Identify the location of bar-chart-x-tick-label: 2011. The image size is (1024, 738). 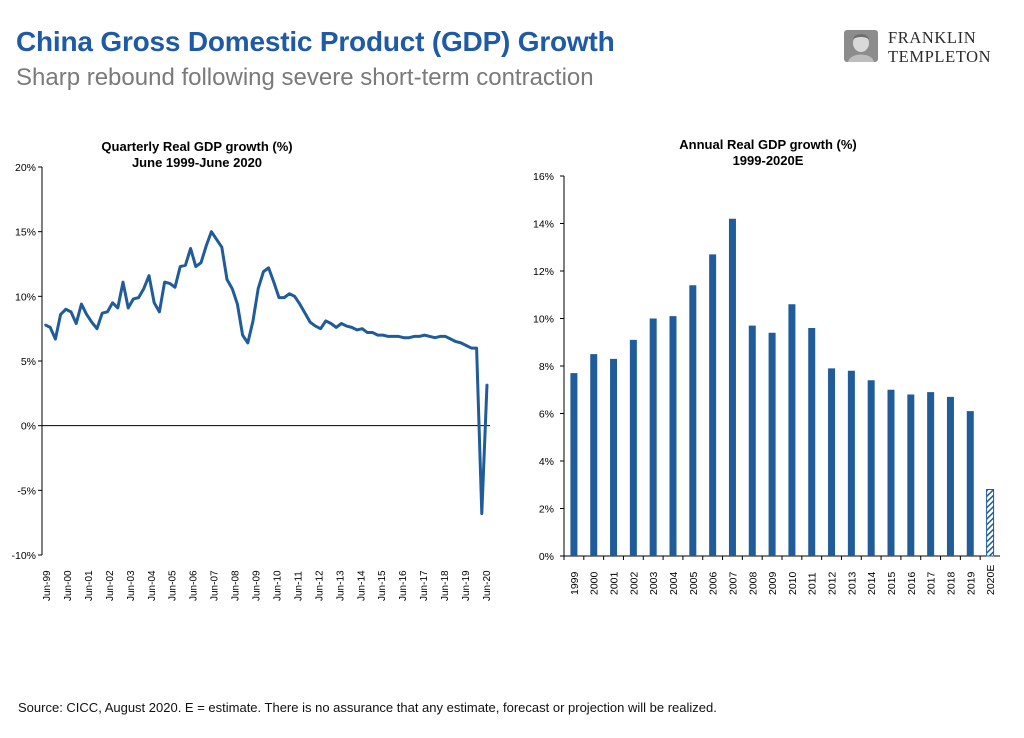
(813, 583).